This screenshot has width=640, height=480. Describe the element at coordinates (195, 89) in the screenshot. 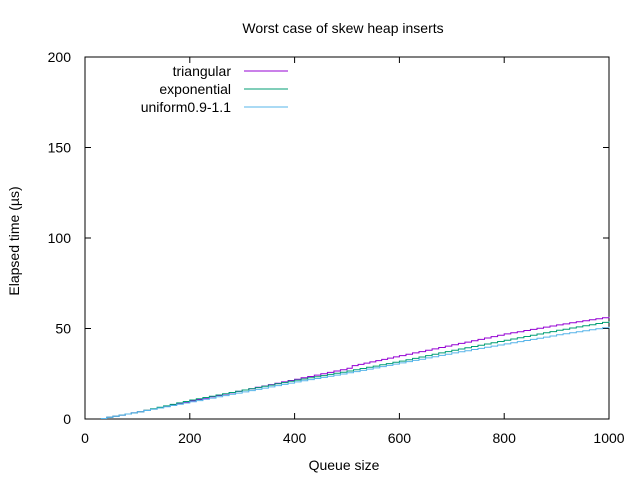

I see `legend-label: exponential` at that location.